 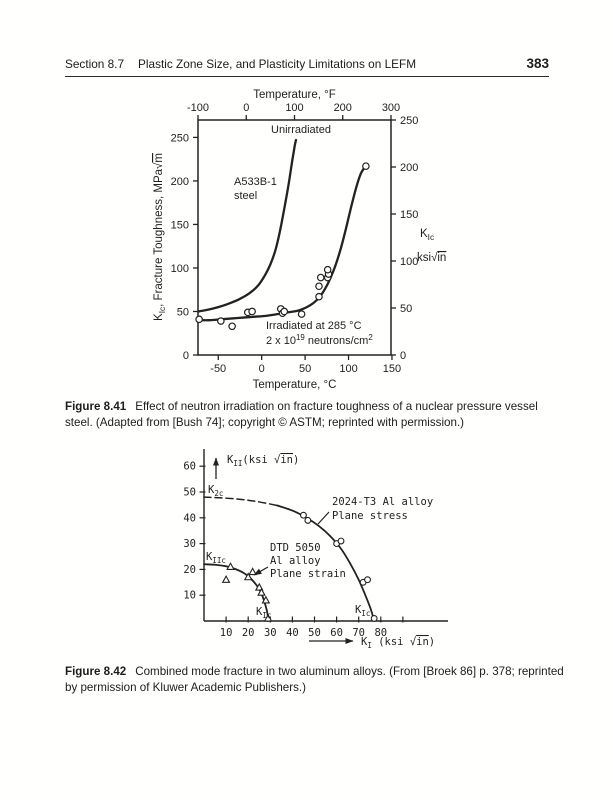 What do you see at coordinates (406, 309) in the screenshot?
I see `right-tick-label: 50` at bounding box center [406, 309].